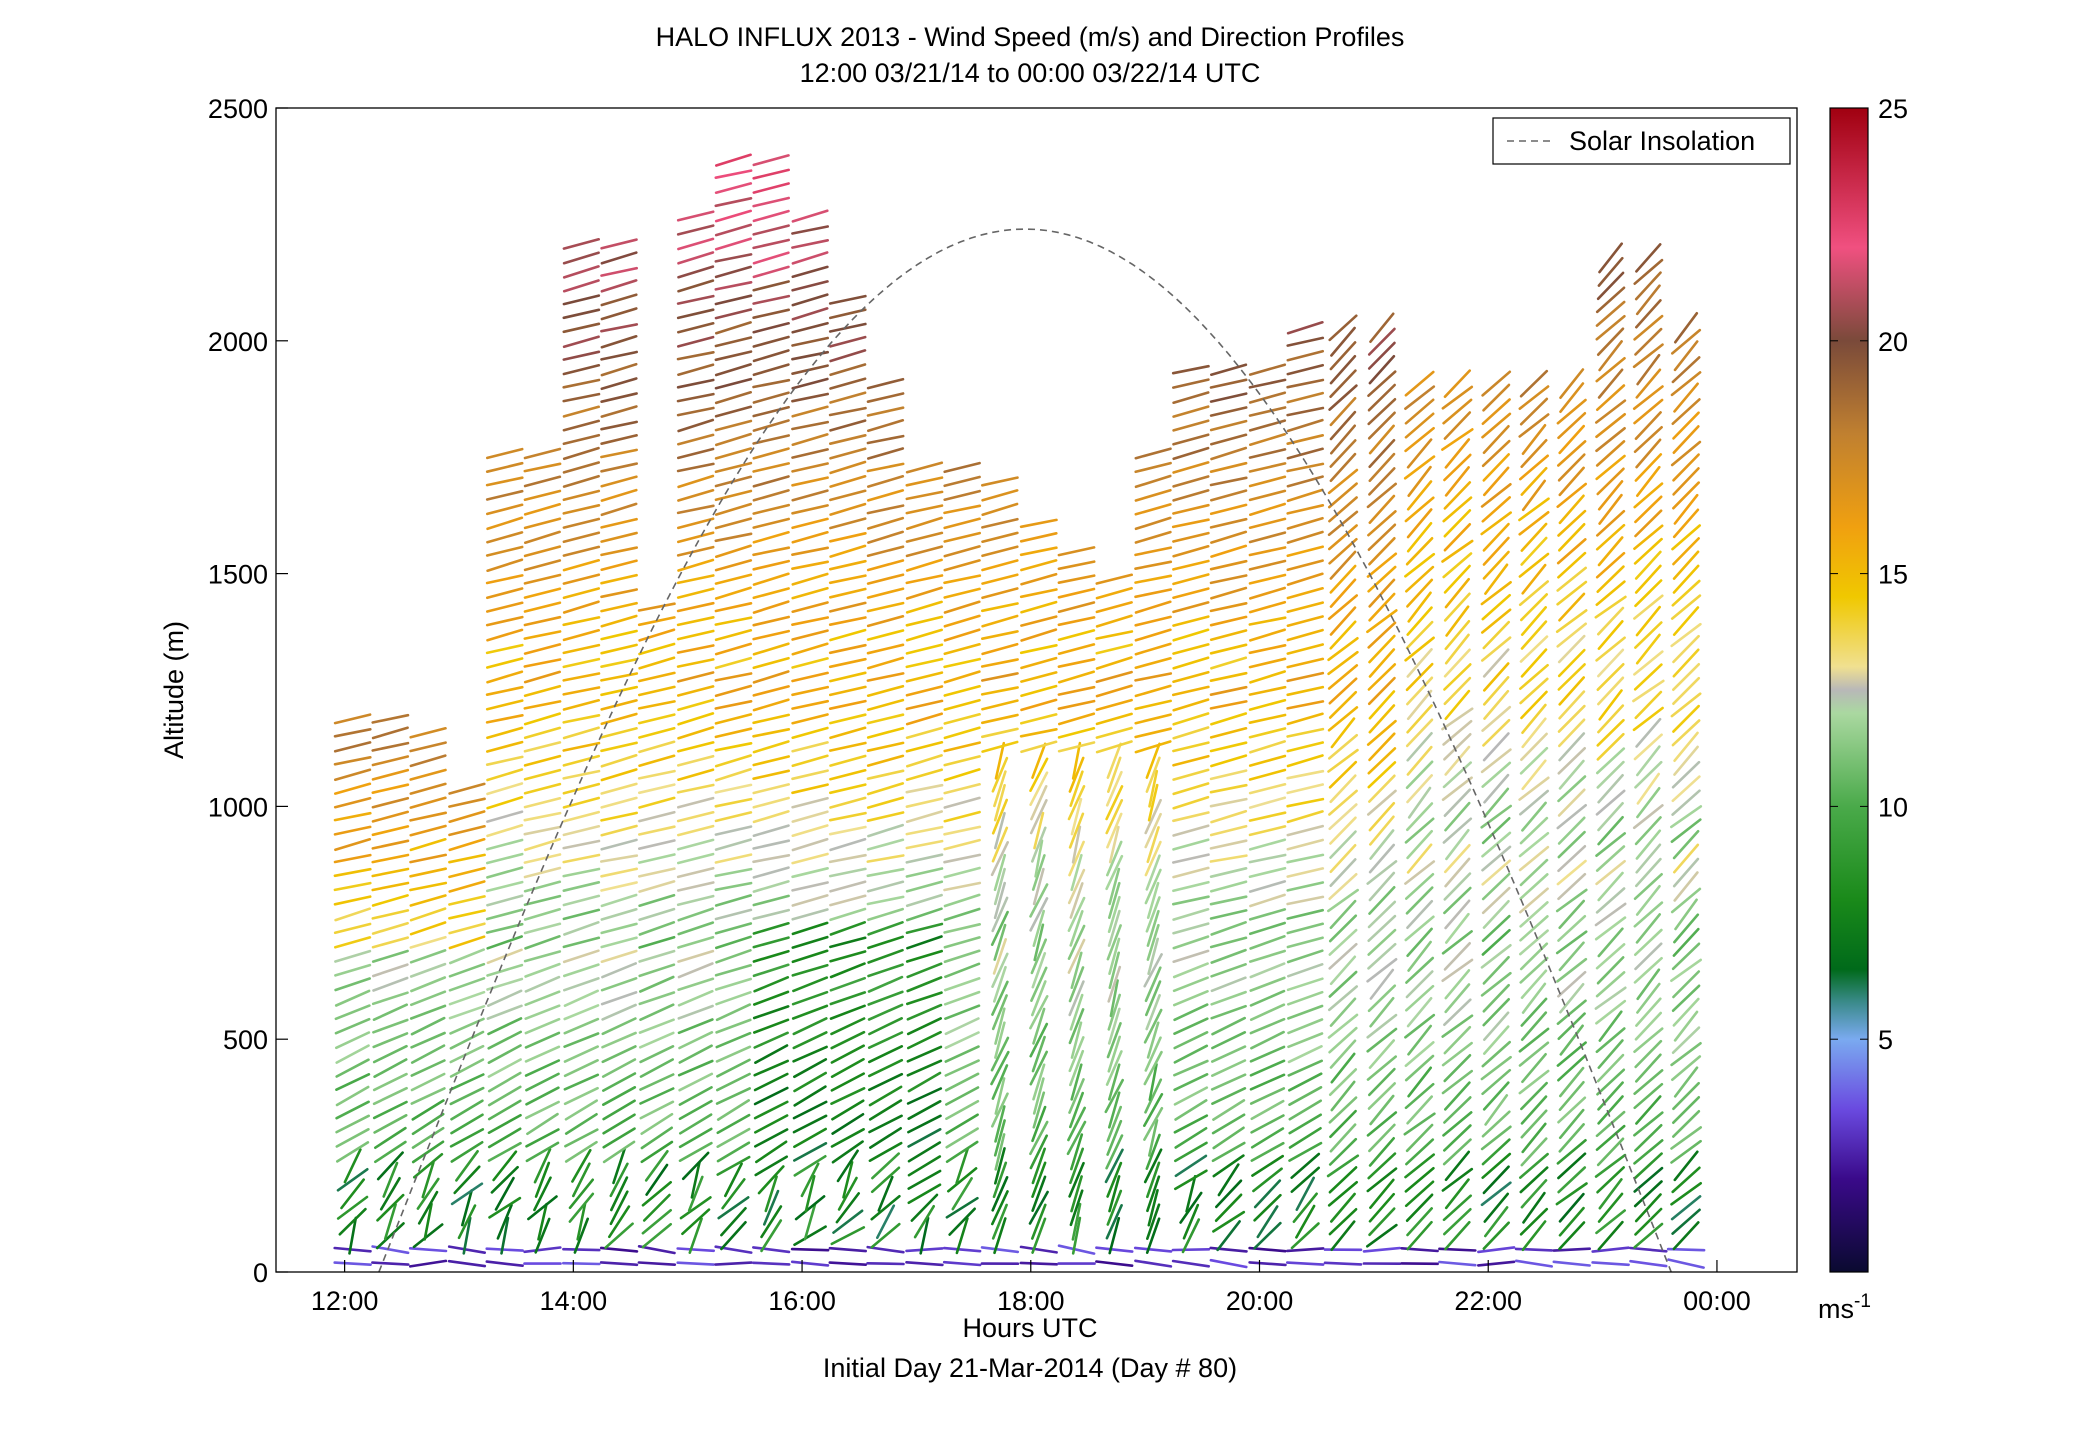  Describe the element at coordinates (1885, 1040) in the screenshot. I see `colorbar-tick-label: 5` at that location.